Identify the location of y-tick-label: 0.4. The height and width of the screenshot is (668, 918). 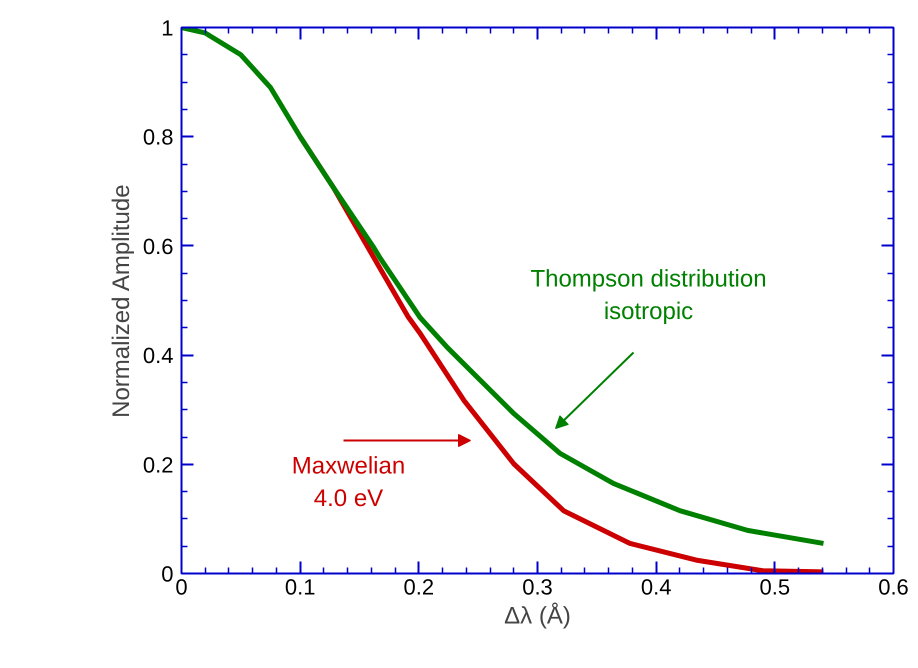
(158, 355).